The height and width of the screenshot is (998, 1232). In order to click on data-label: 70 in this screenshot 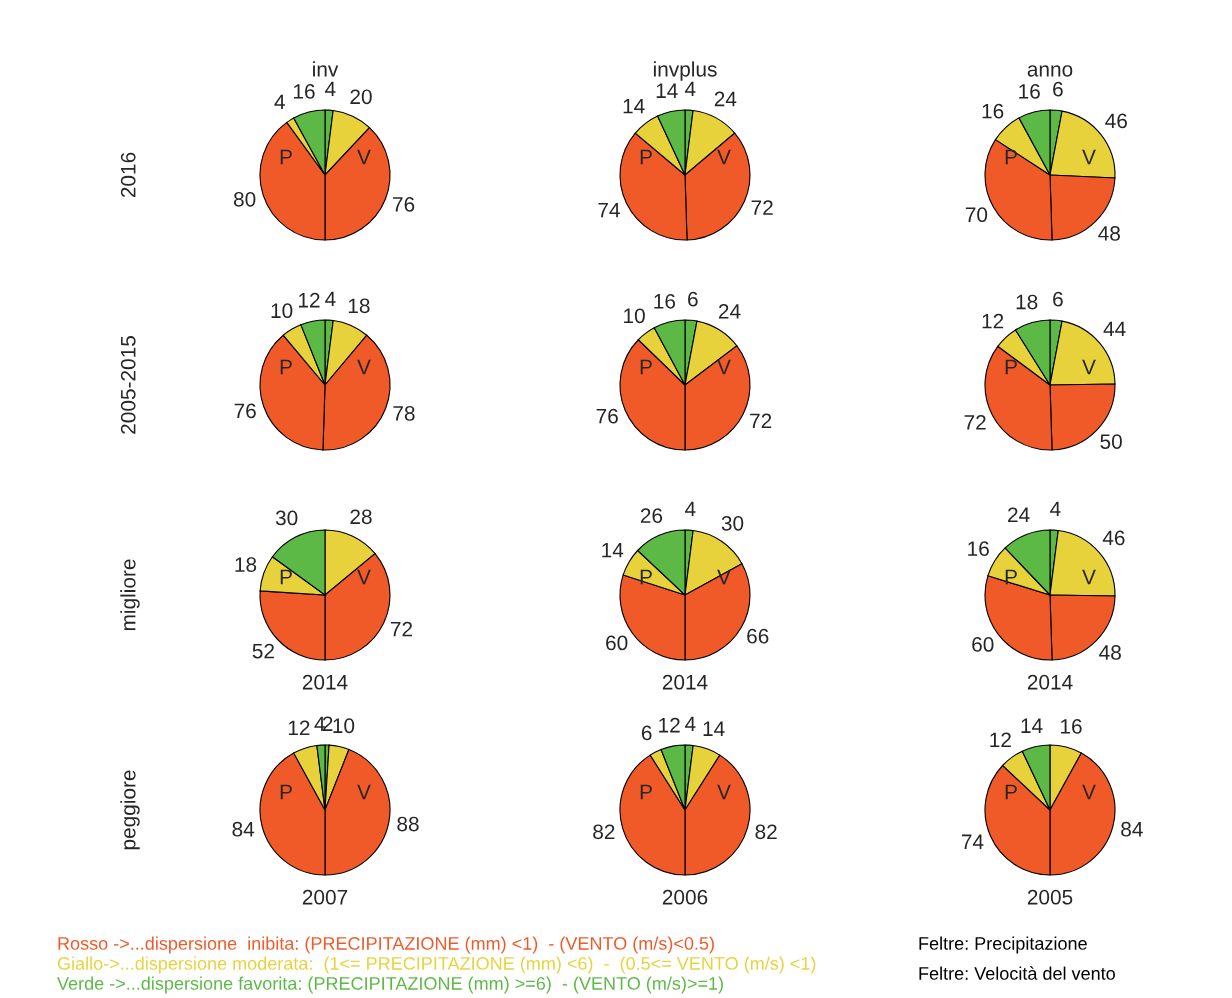, I will do `click(976, 215)`.